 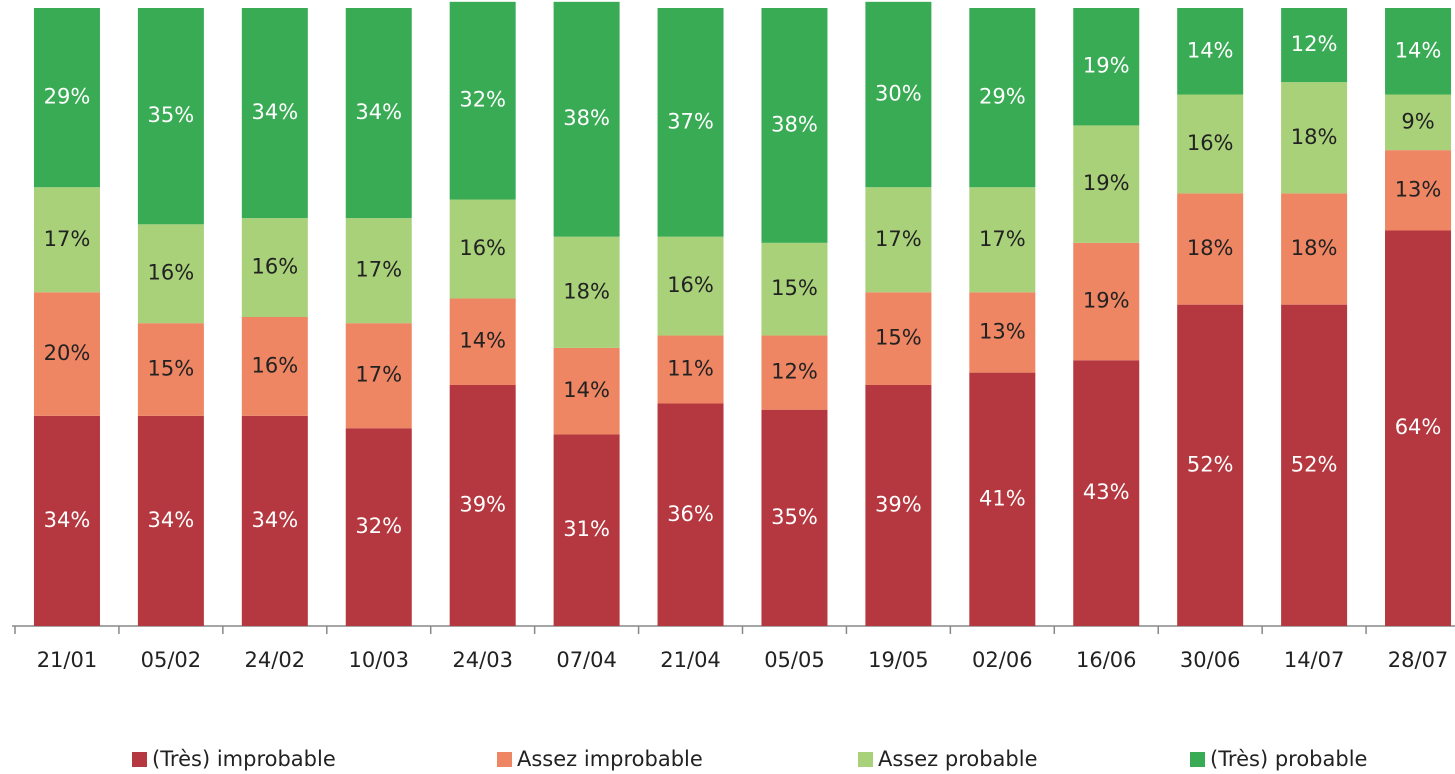 I want to click on data-label: 36%, so click(x=690, y=514).